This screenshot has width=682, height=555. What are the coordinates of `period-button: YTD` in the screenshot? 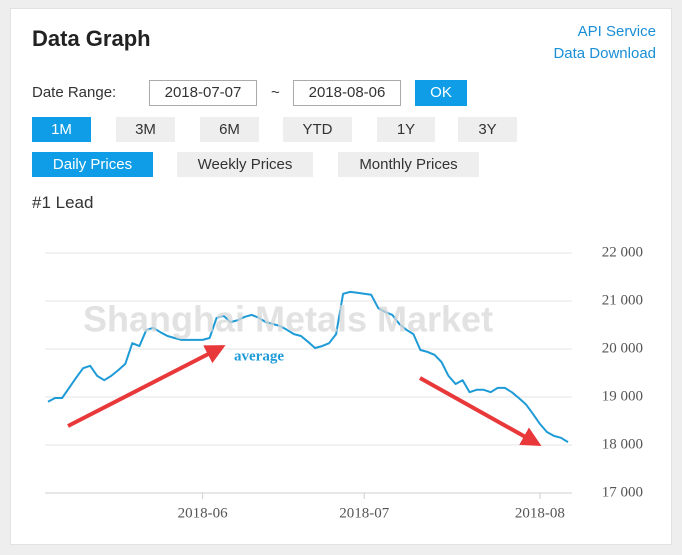 It's located at (317, 129).